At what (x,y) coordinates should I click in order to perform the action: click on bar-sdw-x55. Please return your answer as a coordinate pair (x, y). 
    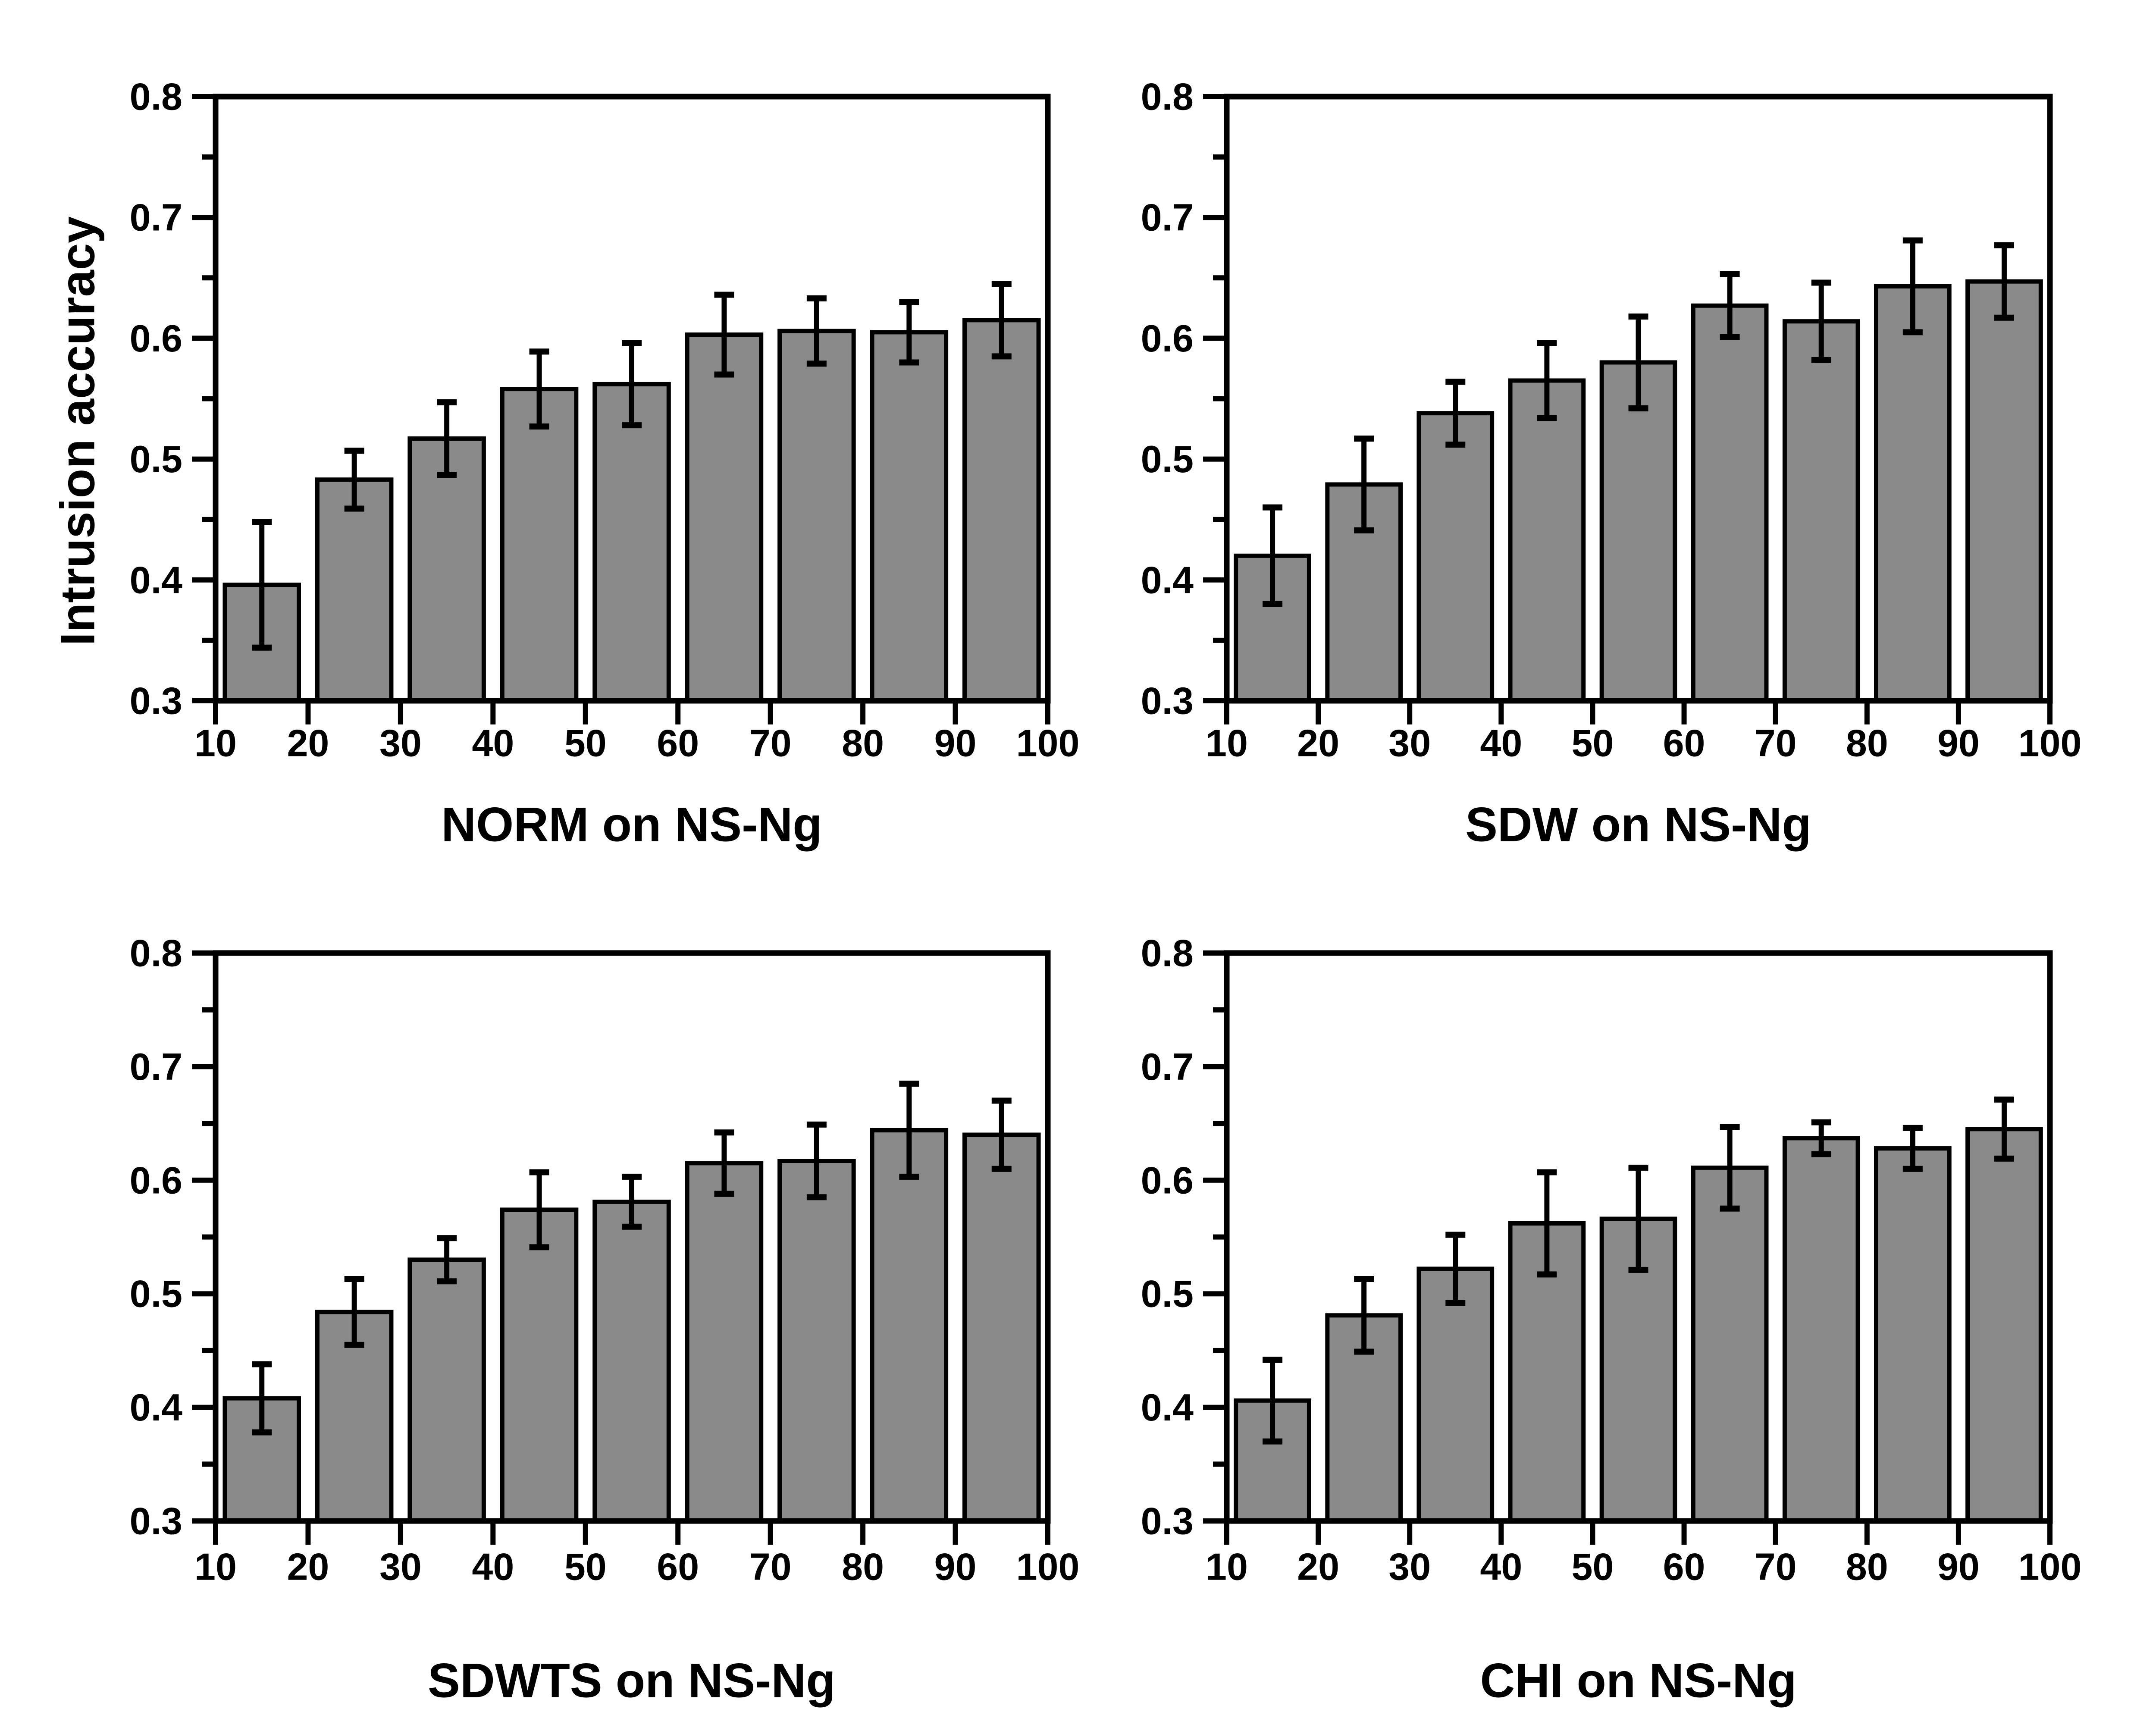
    Looking at the image, I should click on (1638, 532).